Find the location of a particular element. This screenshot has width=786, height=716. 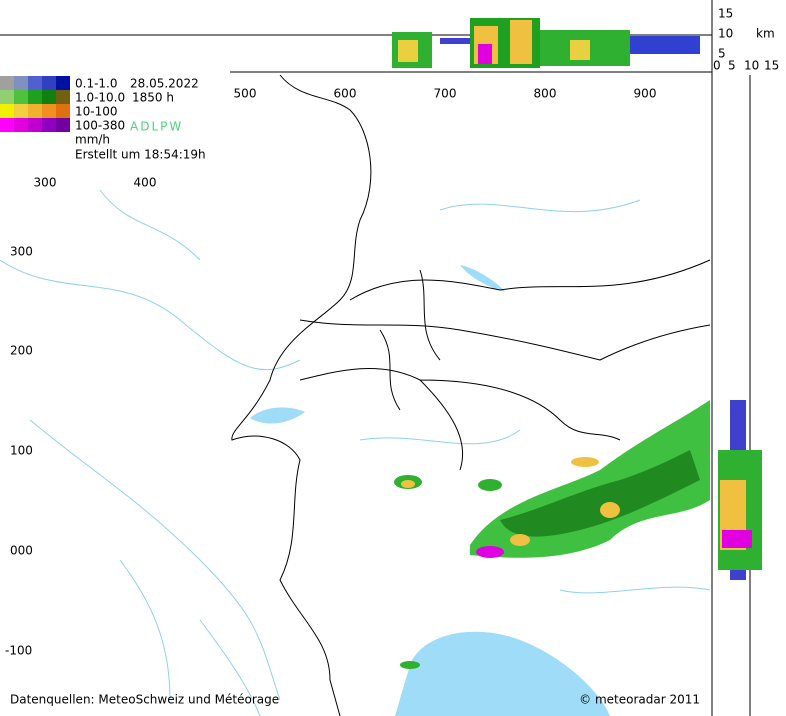

y-grid-label: -100 is located at coordinates (18, 651).